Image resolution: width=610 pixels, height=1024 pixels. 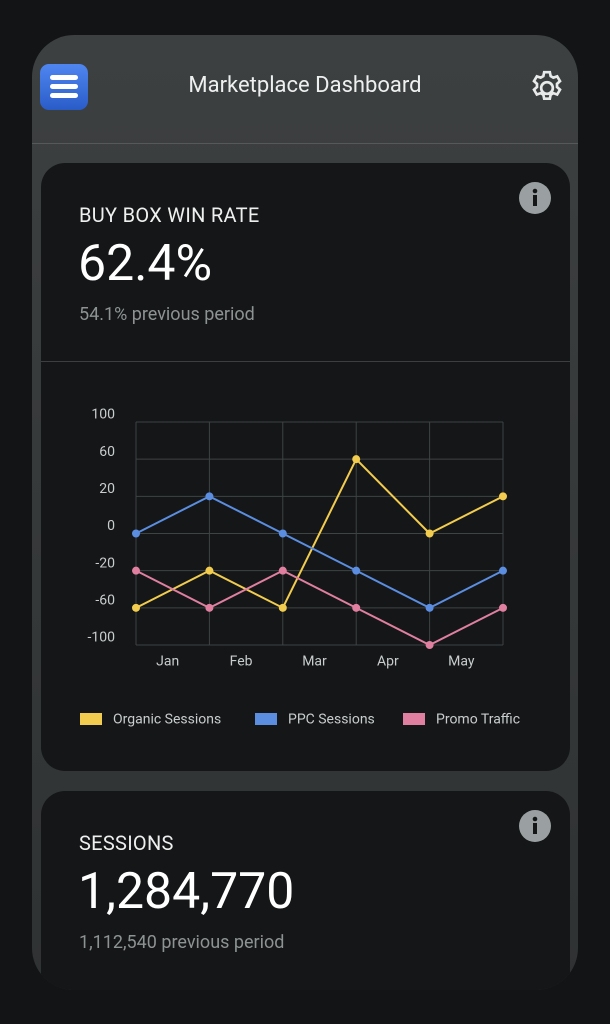 What do you see at coordinates (111, 526) in the screenshot?
I see `y-tick-label: 0` at bounding box center [111, 526].